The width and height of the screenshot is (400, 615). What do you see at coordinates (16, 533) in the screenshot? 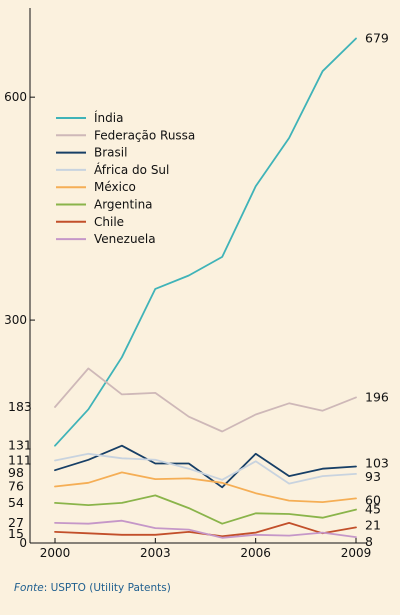
I see `start-value-label: 15` at bounding box center [16, 533].